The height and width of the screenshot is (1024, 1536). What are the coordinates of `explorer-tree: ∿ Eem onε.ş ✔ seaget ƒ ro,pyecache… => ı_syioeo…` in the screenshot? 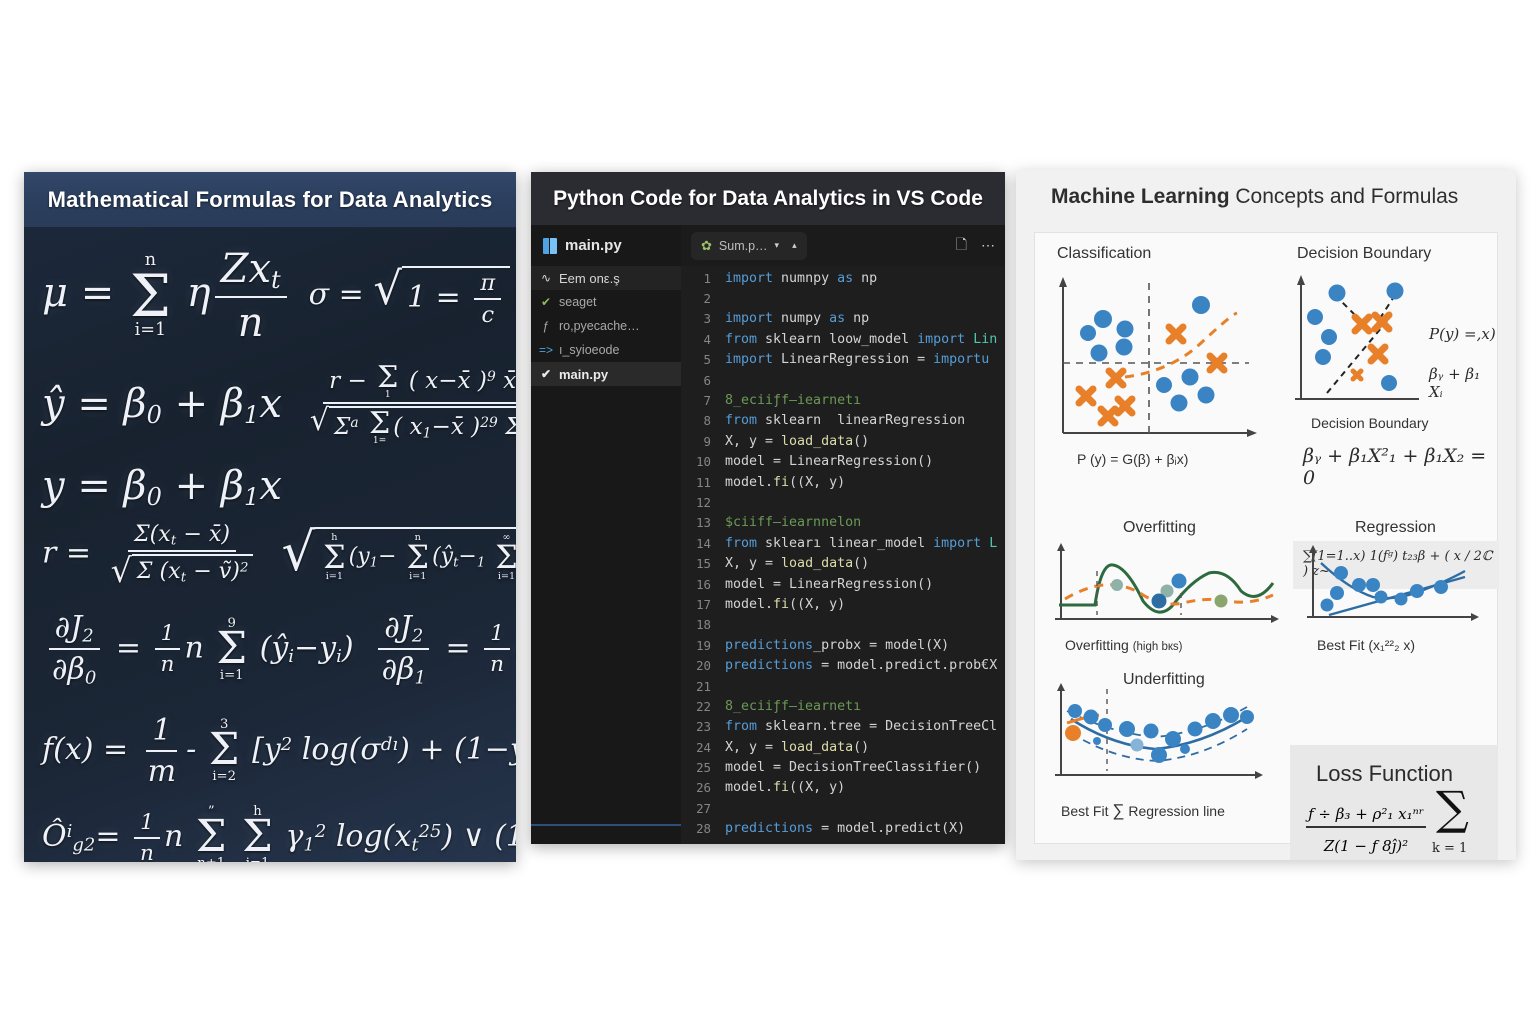 It's located at (606, 326).